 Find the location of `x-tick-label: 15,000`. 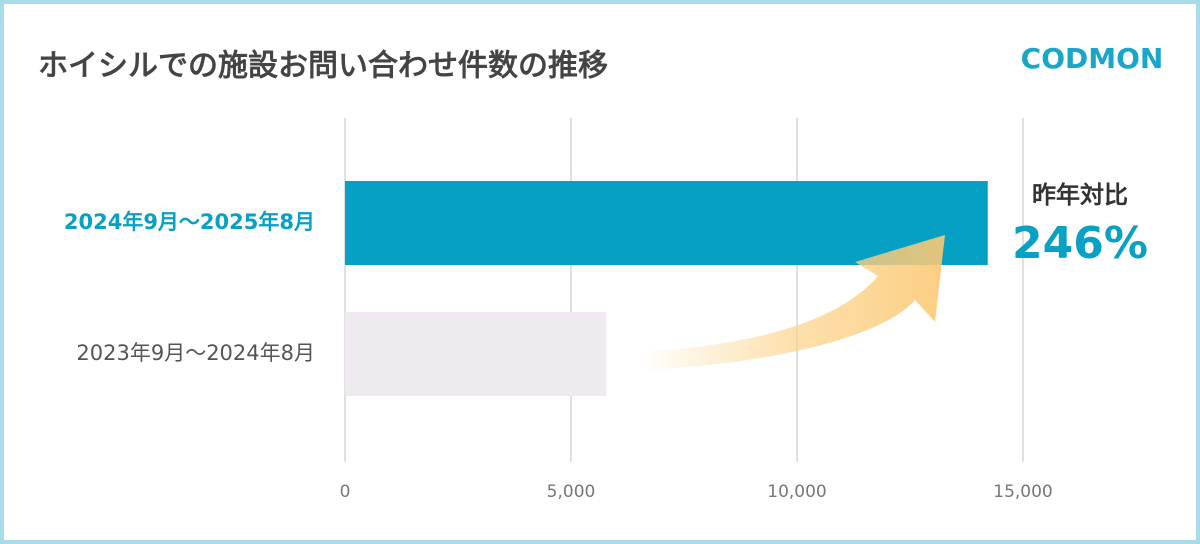

x-tick-label: 15,000 is located at coordinates (1022, 492).